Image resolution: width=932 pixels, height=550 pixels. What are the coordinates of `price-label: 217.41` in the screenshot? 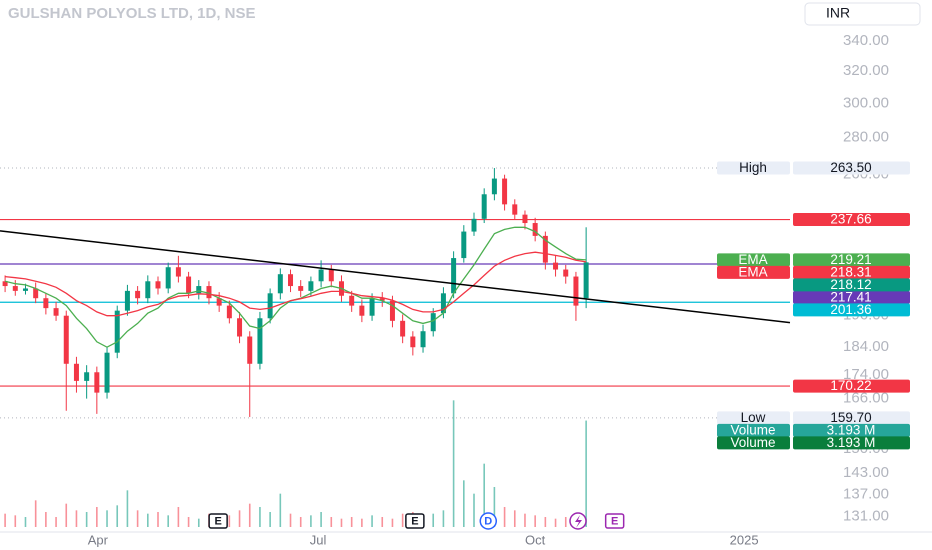 It's located at (851, 296).